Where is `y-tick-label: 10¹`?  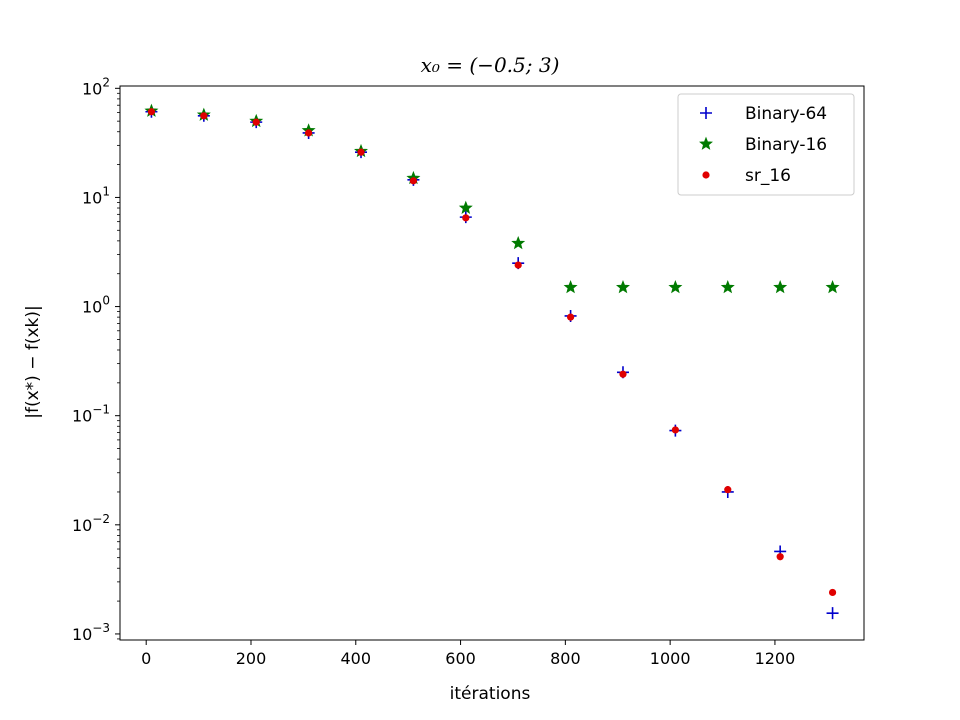 y-tick-label: 10¹ is located at coordinates (96, 195).